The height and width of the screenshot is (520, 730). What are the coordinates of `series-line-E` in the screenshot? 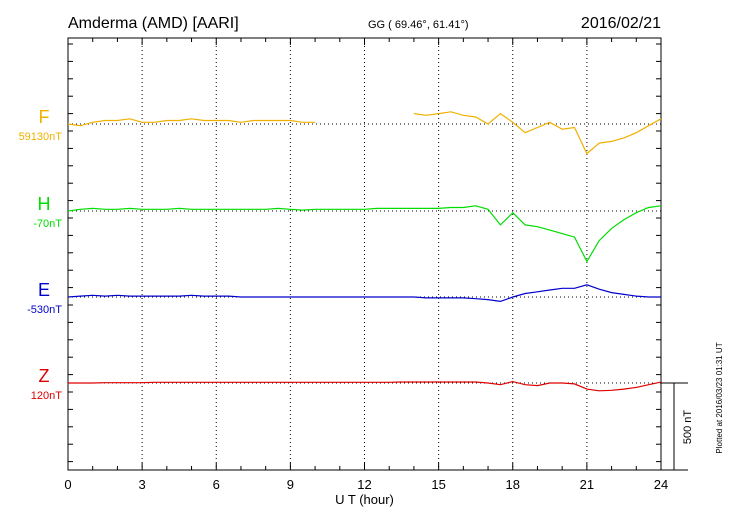 It's located at (364, 293).